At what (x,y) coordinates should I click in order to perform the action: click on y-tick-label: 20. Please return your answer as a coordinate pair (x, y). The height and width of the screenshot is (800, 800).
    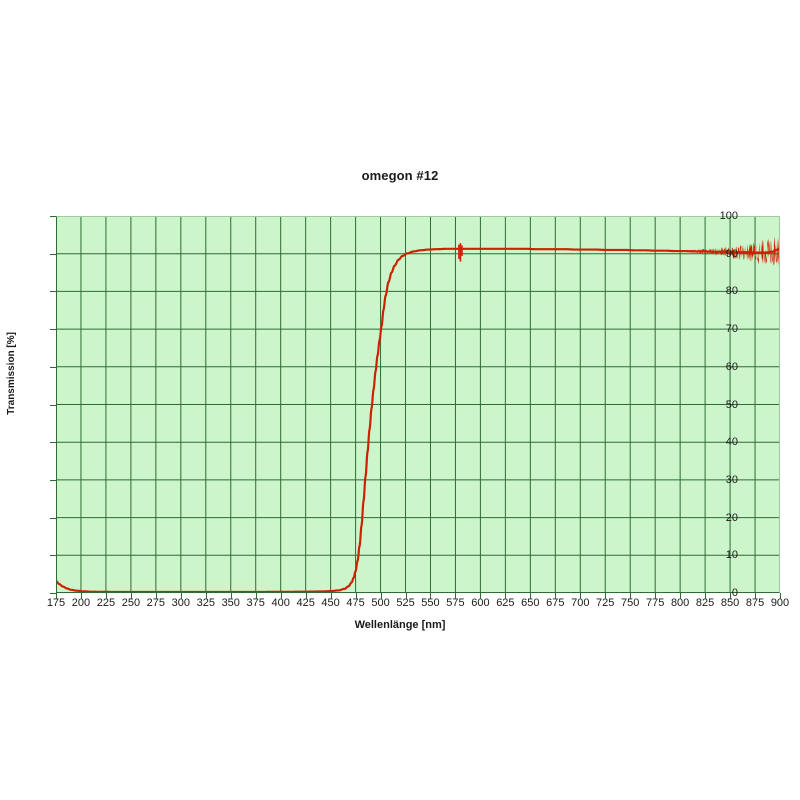
    Looking at the image, I should click on (731, 517).